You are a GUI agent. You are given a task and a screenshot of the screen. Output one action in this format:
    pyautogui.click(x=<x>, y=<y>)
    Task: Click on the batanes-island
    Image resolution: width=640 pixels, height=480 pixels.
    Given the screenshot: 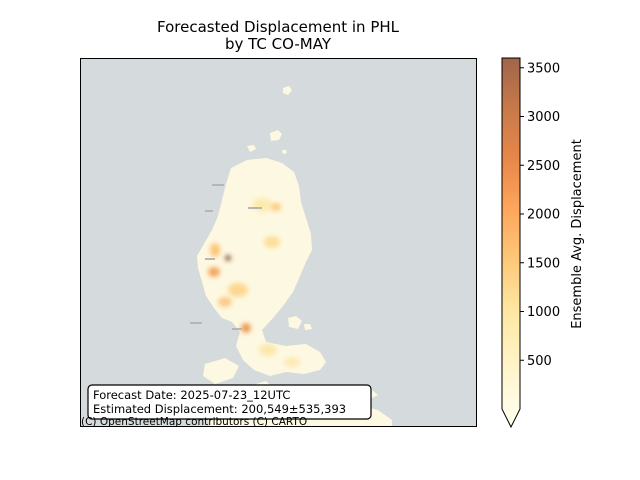 What is the action you would take?
    pyautogui.click(x=287, y=90)
    